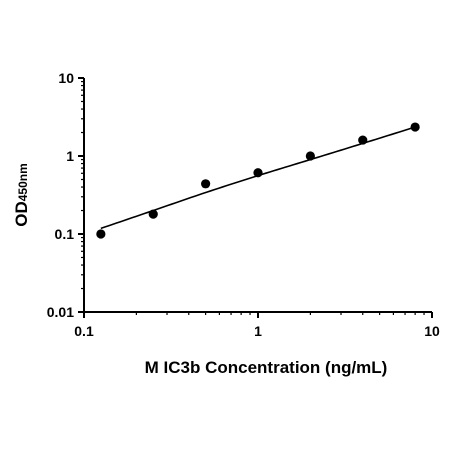  What do you see at coordinates (70, 156) in the screenshot?
I see `y-tick-label: 1` at bounding box center [70, 156].